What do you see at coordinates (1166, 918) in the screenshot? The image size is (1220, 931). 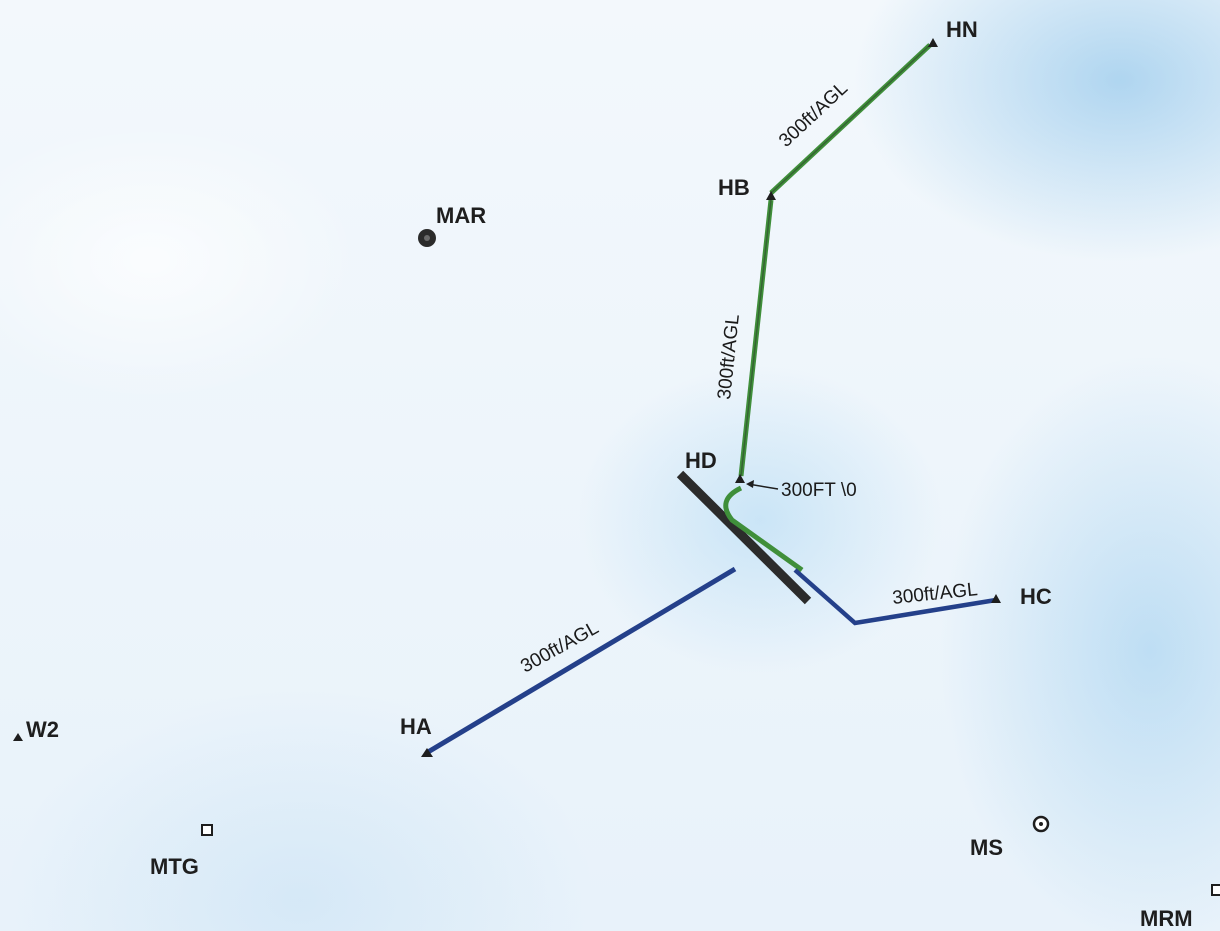 I see `mrm-label: MRM` at bounding box center [1166, 918].